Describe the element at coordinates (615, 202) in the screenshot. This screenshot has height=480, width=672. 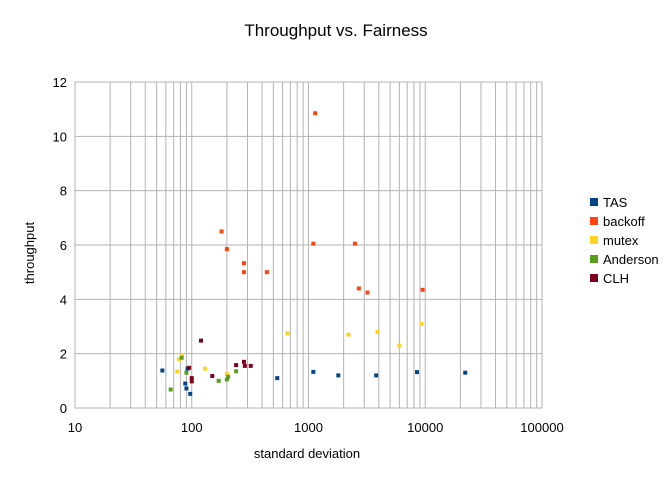
I see `legend-label-tas: TAS` at that location.